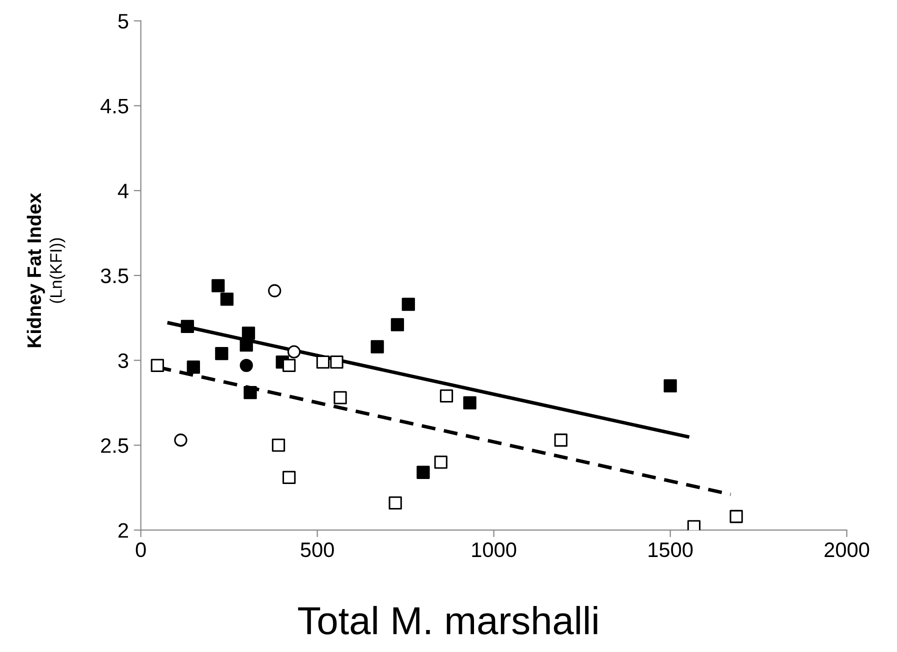 The height and width of the screenshot is (652, 897). I want to click on x-tick-label: 1000, so click(494, 550).